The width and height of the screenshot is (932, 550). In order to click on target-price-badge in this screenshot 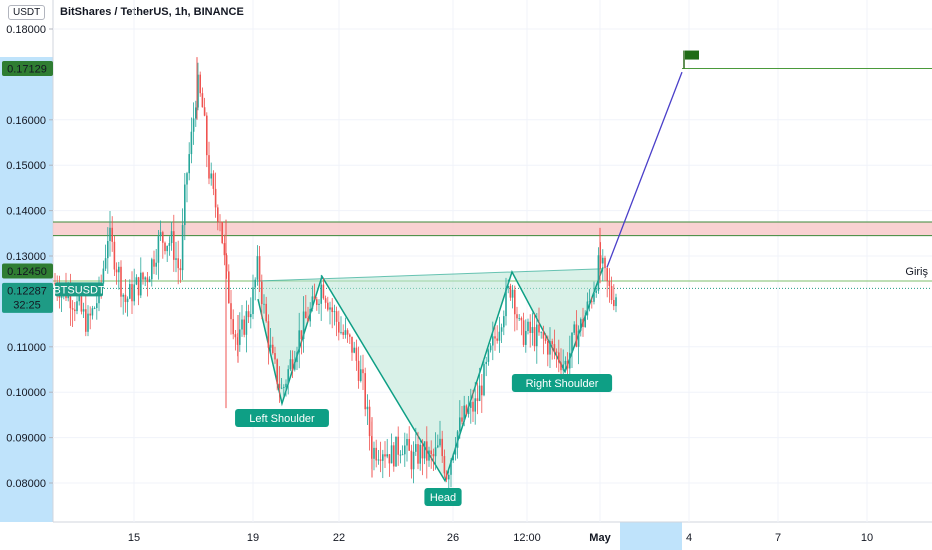, I will do `click(27, 69)`.